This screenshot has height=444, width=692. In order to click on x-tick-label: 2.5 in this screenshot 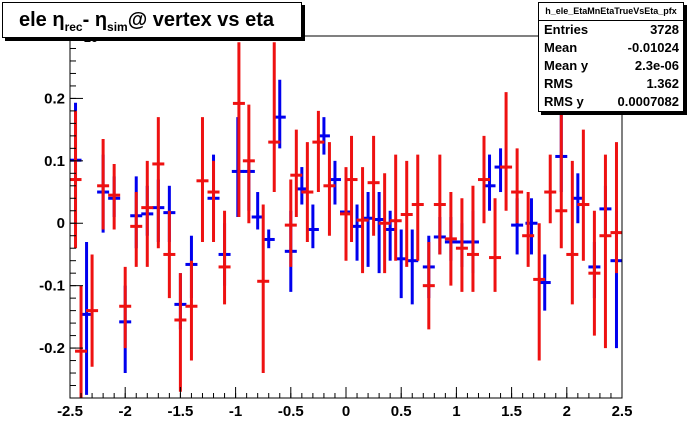, I will do `click(622, 411)`.